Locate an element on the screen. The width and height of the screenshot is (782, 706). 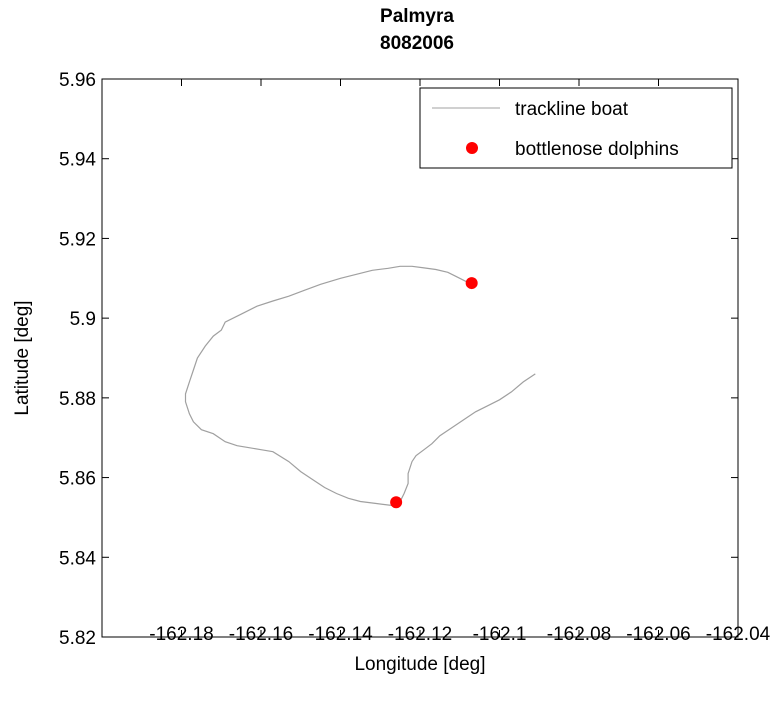
legend-label-dolphins: bottlenose dolphins is located at coordinates (597, 149).